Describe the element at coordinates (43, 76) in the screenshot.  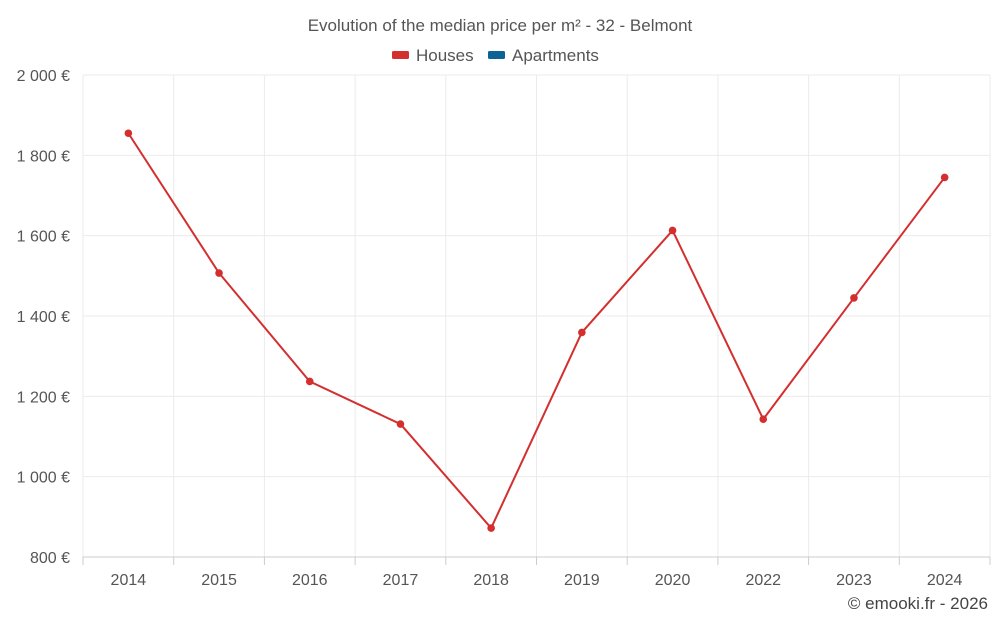
I see `y-tick-label: 2 000 €` at that location.